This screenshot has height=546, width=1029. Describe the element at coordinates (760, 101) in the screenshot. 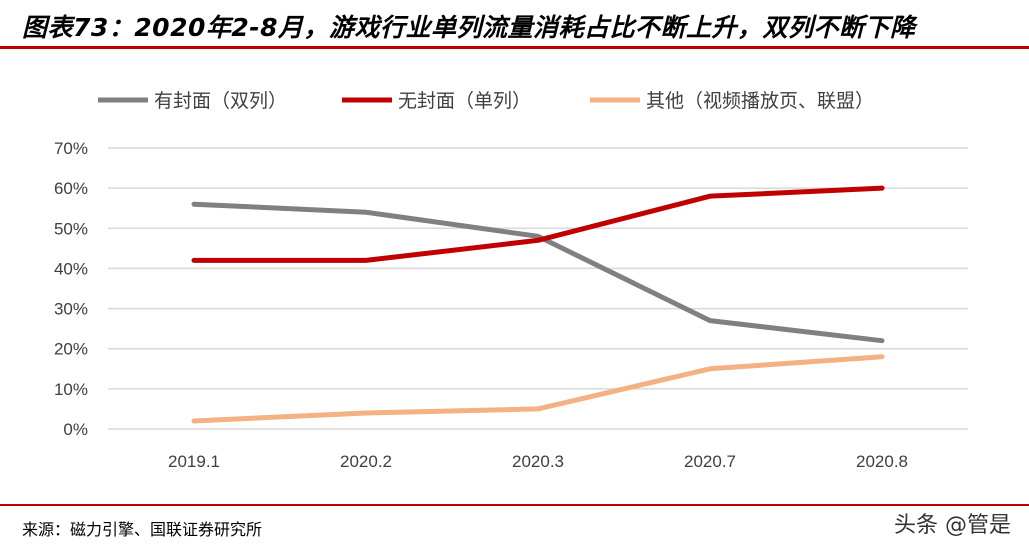

I see `legend-label: 其他（视频播放页、联盟）` at that location.